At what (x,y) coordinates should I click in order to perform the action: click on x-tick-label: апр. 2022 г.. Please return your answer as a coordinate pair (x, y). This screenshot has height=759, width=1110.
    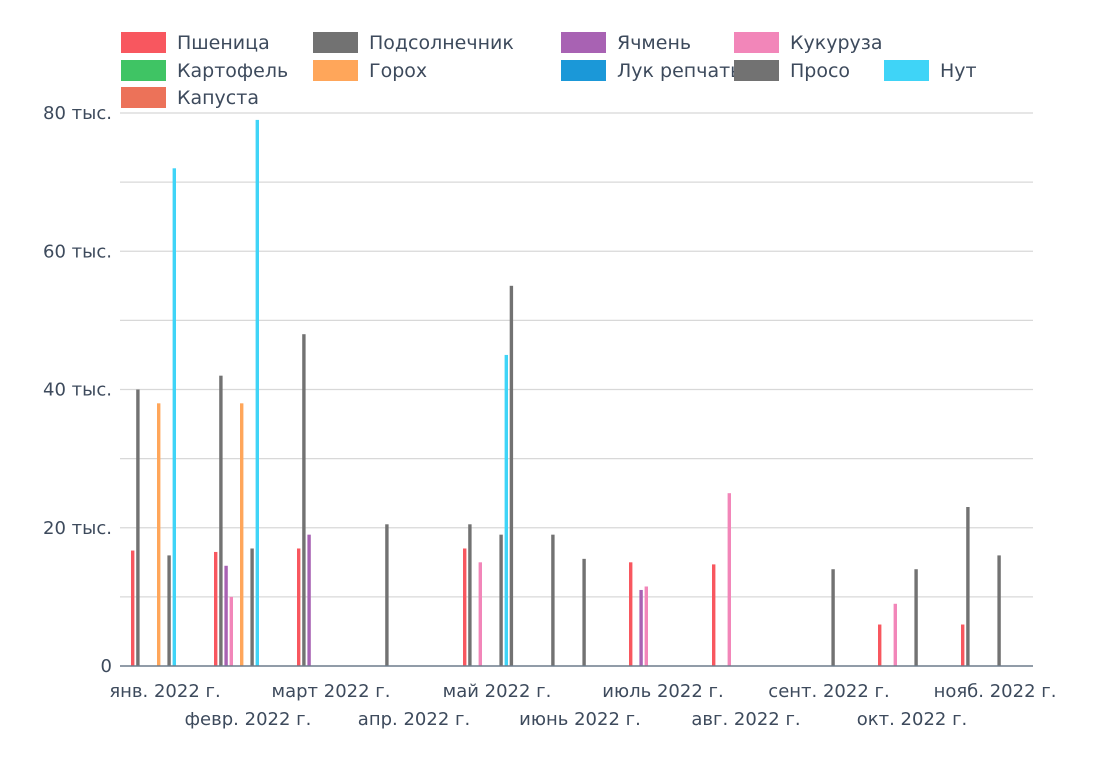
    Looking at the image, I should click on (414, 719).